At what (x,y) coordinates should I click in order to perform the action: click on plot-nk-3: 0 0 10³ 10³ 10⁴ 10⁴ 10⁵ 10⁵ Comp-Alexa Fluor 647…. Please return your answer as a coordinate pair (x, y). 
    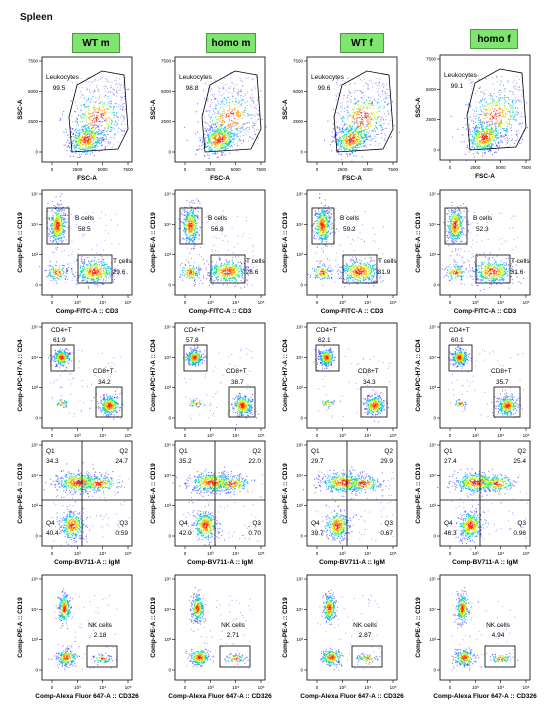
    Looking at the image, I should click on (476, 637).